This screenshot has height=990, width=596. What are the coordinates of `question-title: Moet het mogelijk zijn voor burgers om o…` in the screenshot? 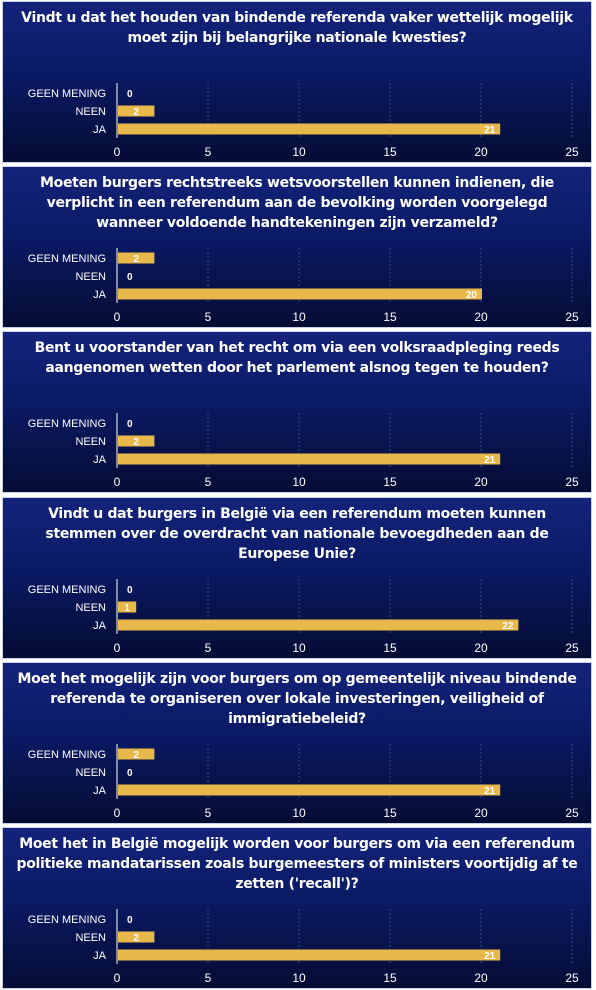 It's located at (297, 699).